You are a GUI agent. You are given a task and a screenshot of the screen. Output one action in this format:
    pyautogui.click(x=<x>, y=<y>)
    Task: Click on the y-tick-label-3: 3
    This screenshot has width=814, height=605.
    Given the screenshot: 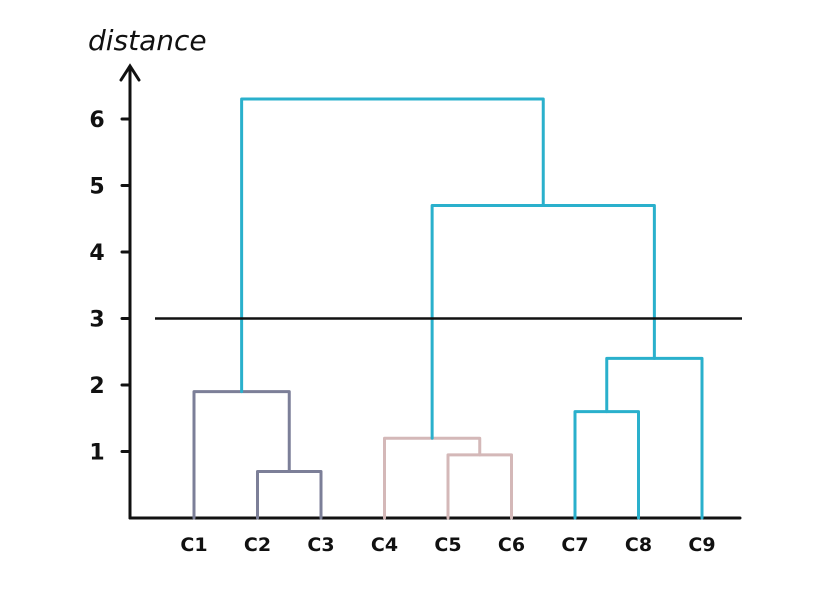 What is the action you would take?
    pyautogui.click(x=96, y=320)
    